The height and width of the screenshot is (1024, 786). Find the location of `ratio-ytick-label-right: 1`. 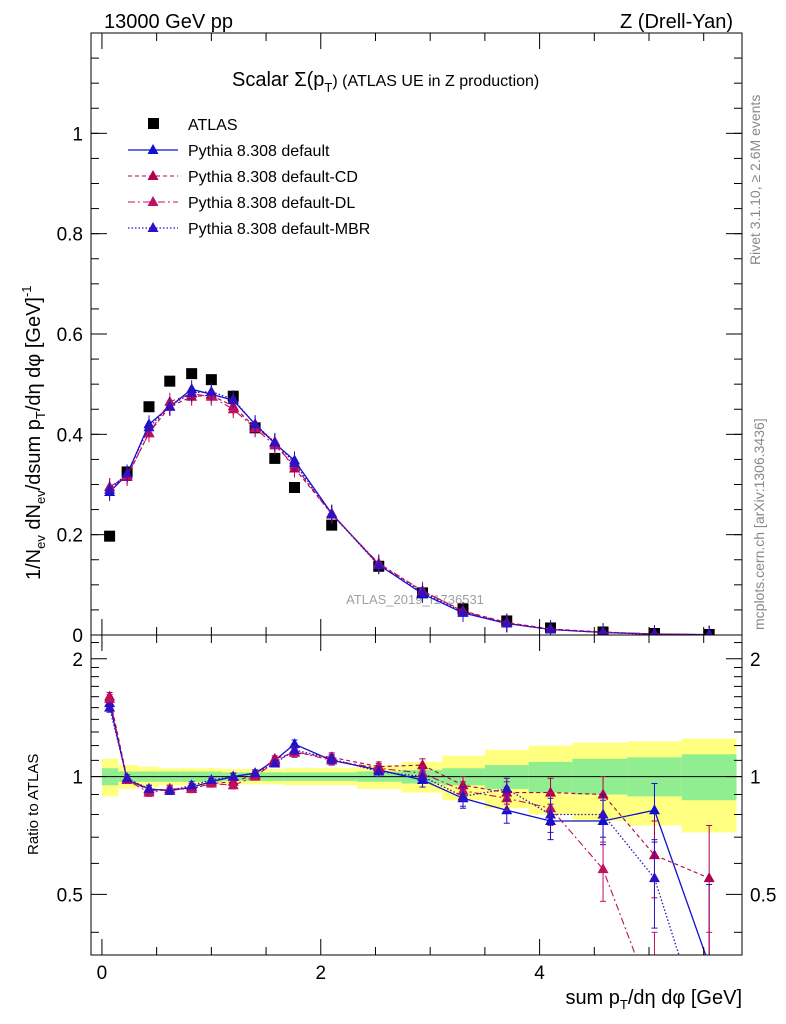

ratio-ytick-label-right: 1 is located at coordinates (755, 778).